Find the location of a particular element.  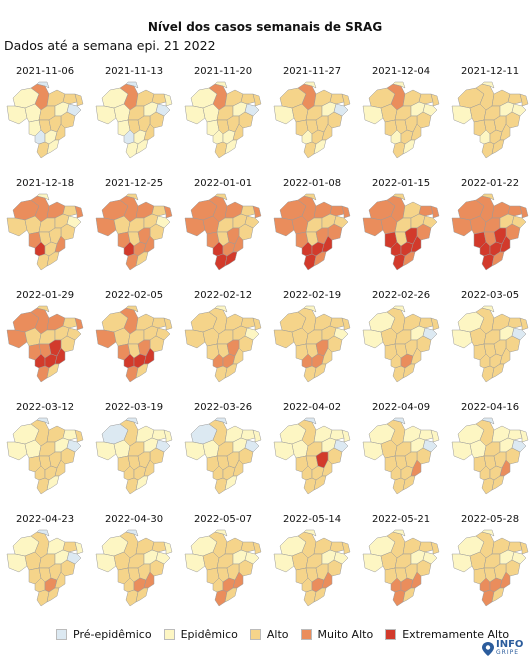

panel-date: 2021-11-13 is located at coordinates (134, 71).